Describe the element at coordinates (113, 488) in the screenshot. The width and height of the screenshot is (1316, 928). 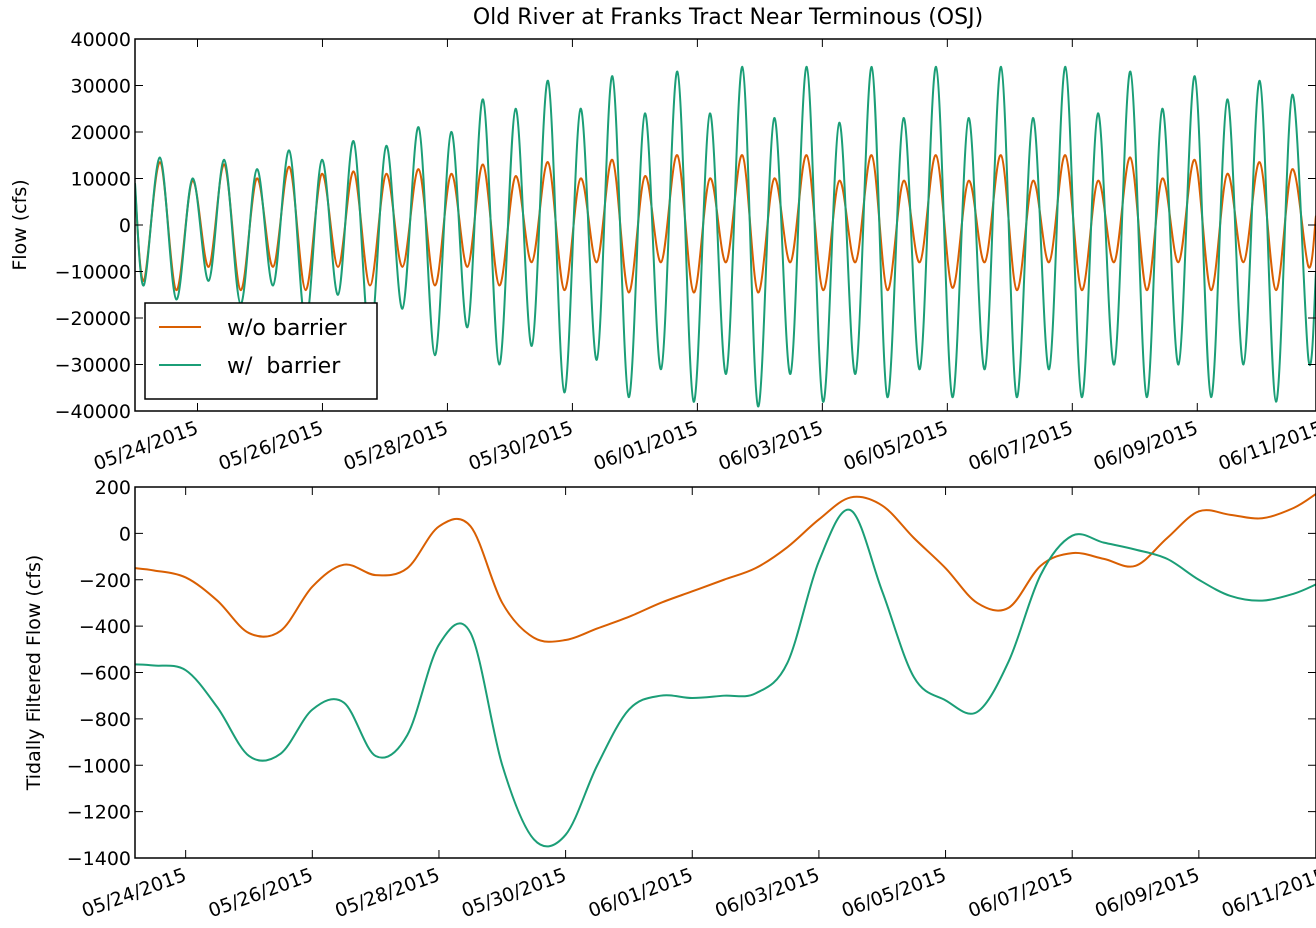
I see `y-tick-label: 200` at that location.